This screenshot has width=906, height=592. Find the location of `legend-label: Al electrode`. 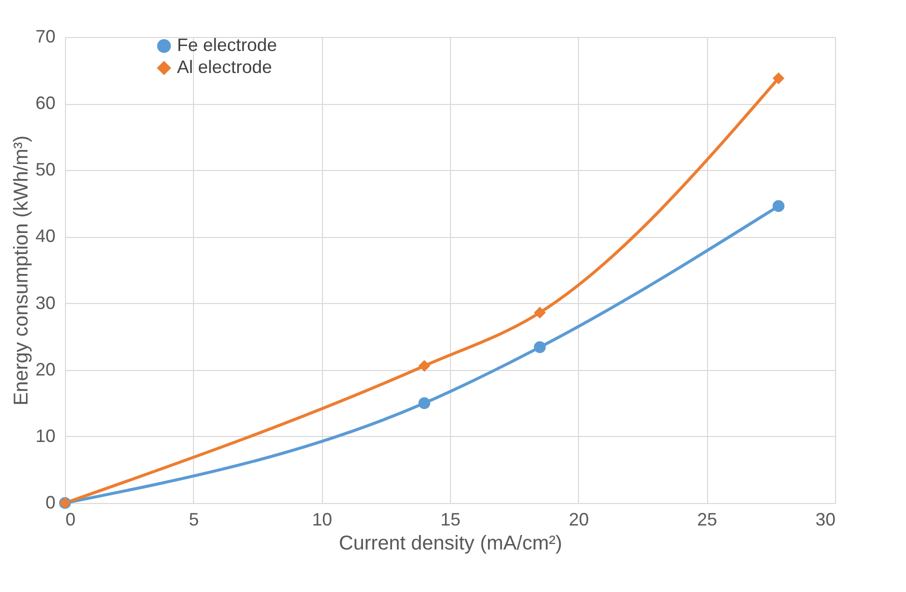

legend-label: Al electrode is located at coordinates (224, 67).